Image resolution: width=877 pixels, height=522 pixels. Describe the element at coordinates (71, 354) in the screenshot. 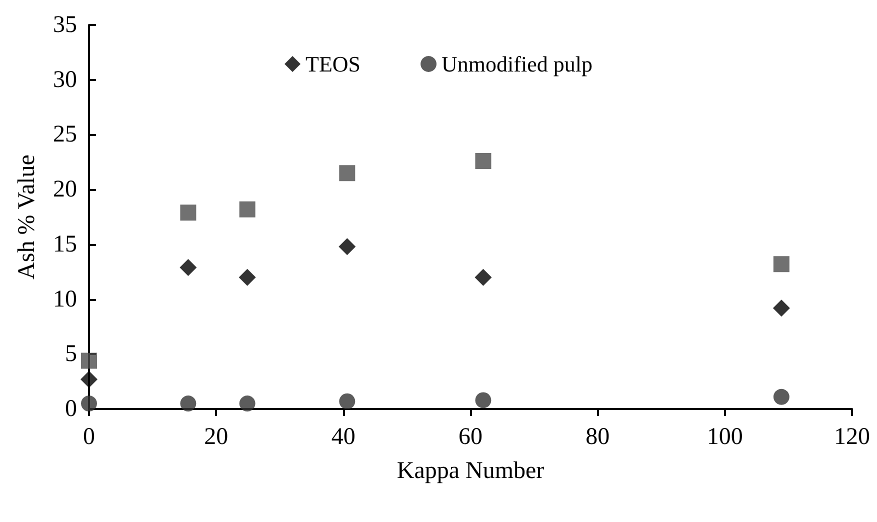

I see `y-tick-label: 5` at that location.